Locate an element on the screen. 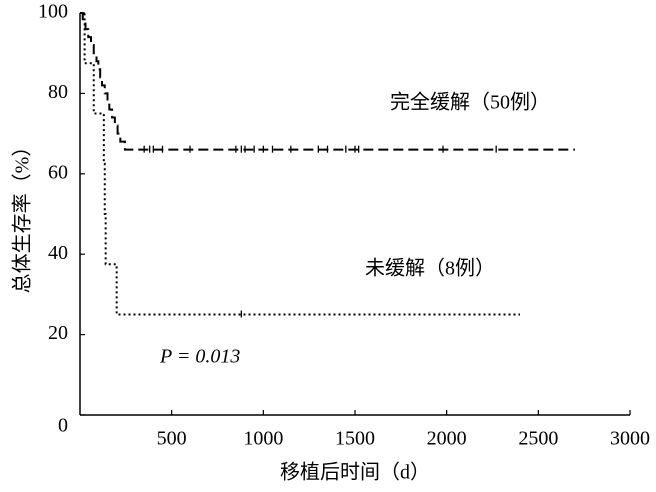  x-tick-label: 500 is located at coordinates (172, 439).